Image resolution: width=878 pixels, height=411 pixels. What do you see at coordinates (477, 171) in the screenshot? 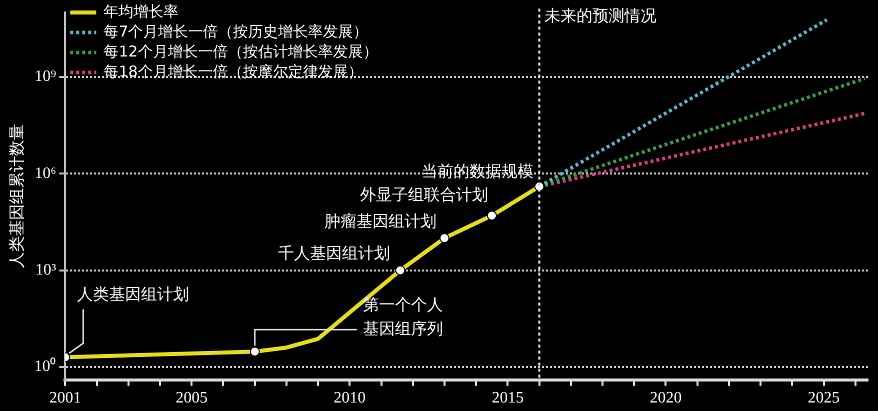
I see `annotation: 当前的数据规模` at bounding box center [477, 171].